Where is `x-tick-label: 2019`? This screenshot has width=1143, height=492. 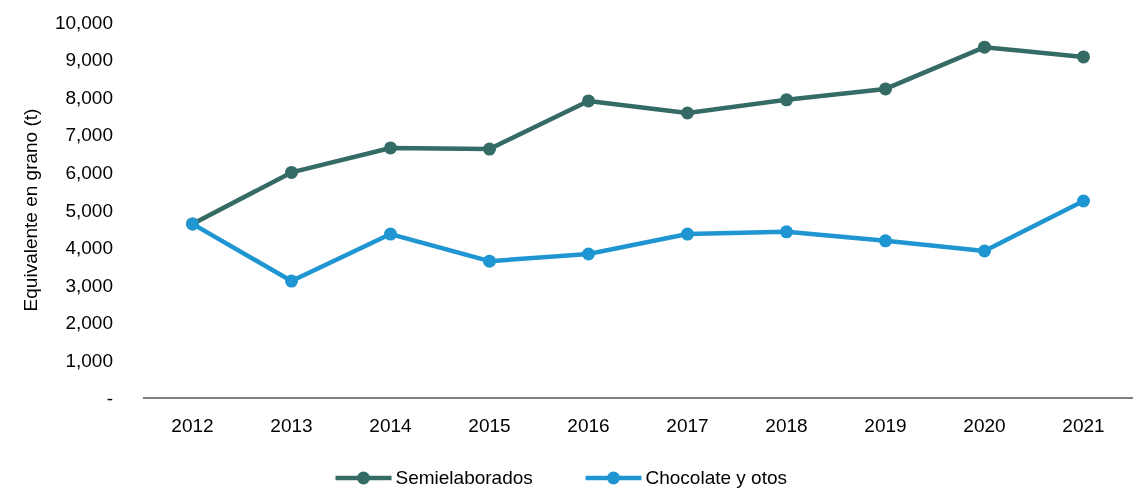
x-tick-label: 2019 is located at coordinates (885, 425).